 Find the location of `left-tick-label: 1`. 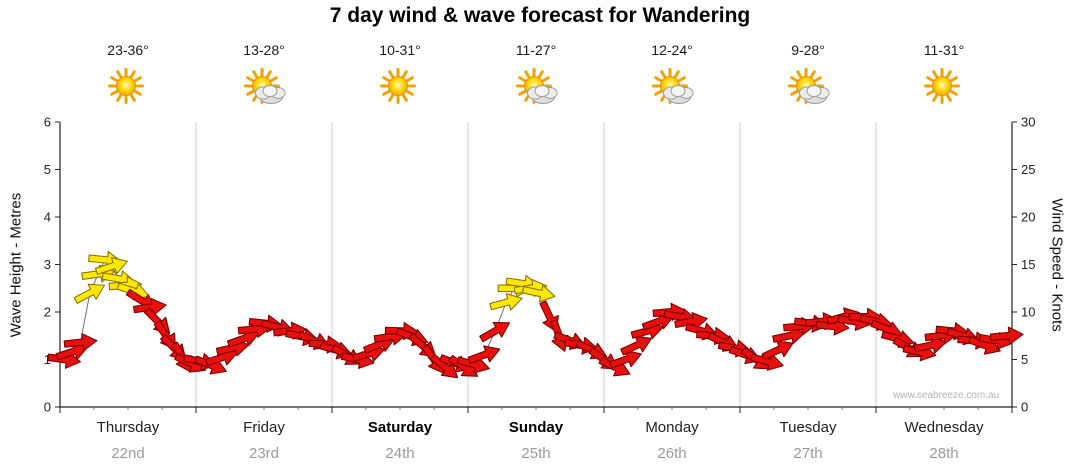

left-tick-label: 1 is located at coordinates (47, 359).